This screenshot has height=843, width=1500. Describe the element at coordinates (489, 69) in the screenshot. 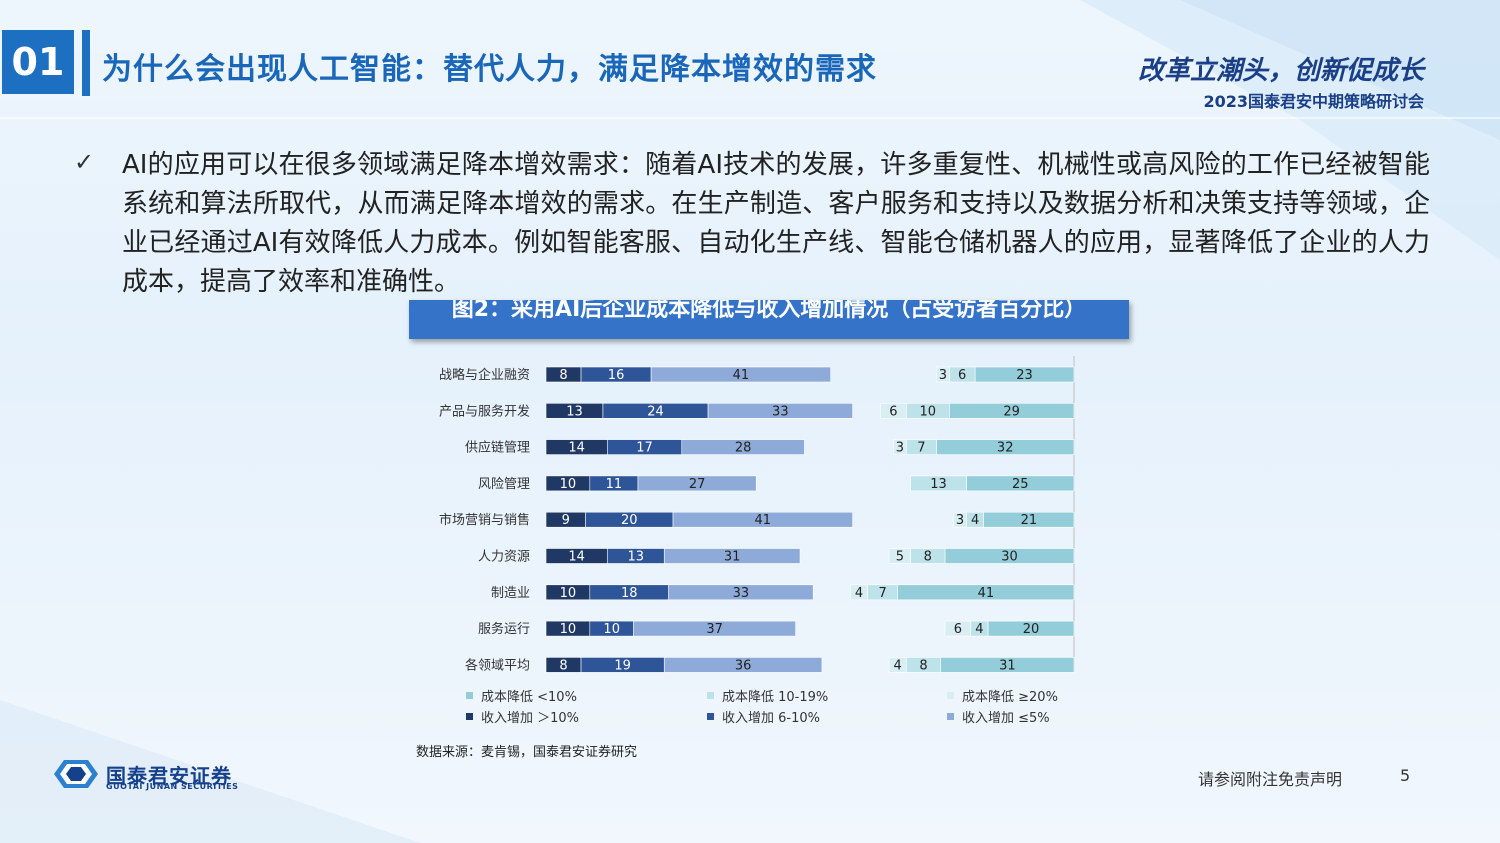

I see `page-title: 为什么会出现人工智能：替代人力，满足降本增效的需求` at that location.